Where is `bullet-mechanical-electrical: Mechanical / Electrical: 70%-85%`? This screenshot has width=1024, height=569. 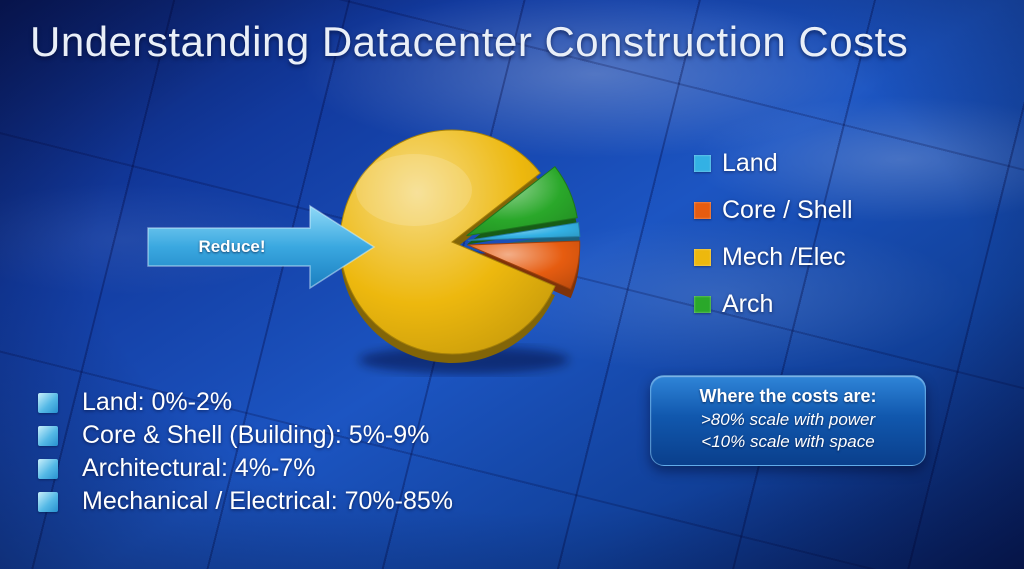
bullet-mechanical-electrical: Mechanical / Electrical: 70%-85% is located at coordinates (245, 501).